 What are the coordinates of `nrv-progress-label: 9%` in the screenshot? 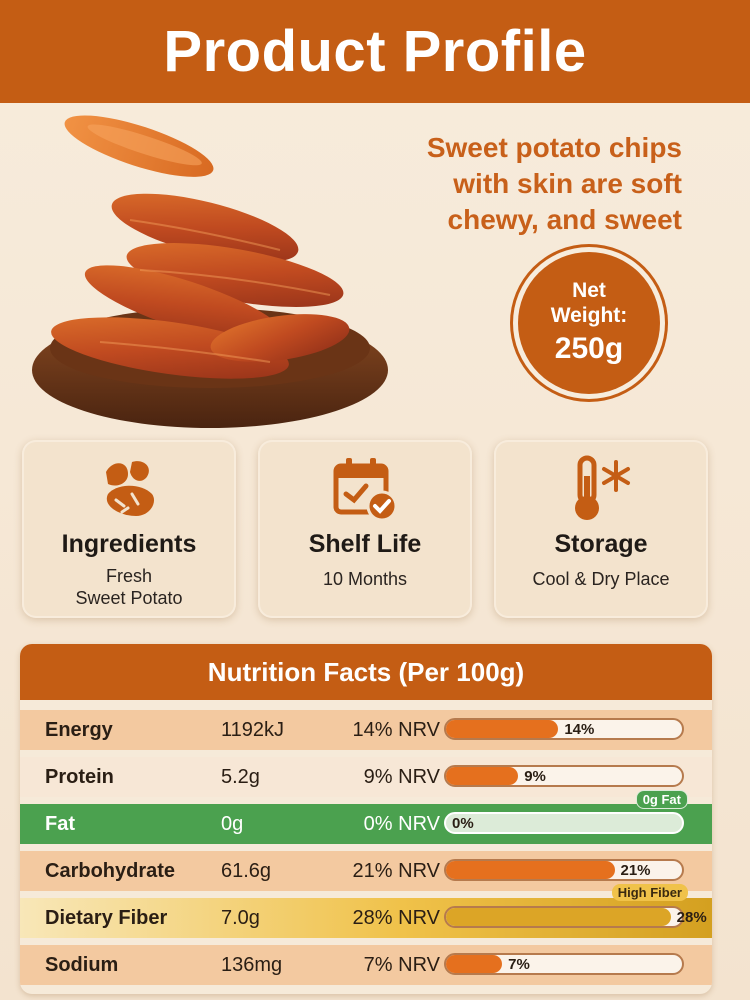 It's located at (535, 776).